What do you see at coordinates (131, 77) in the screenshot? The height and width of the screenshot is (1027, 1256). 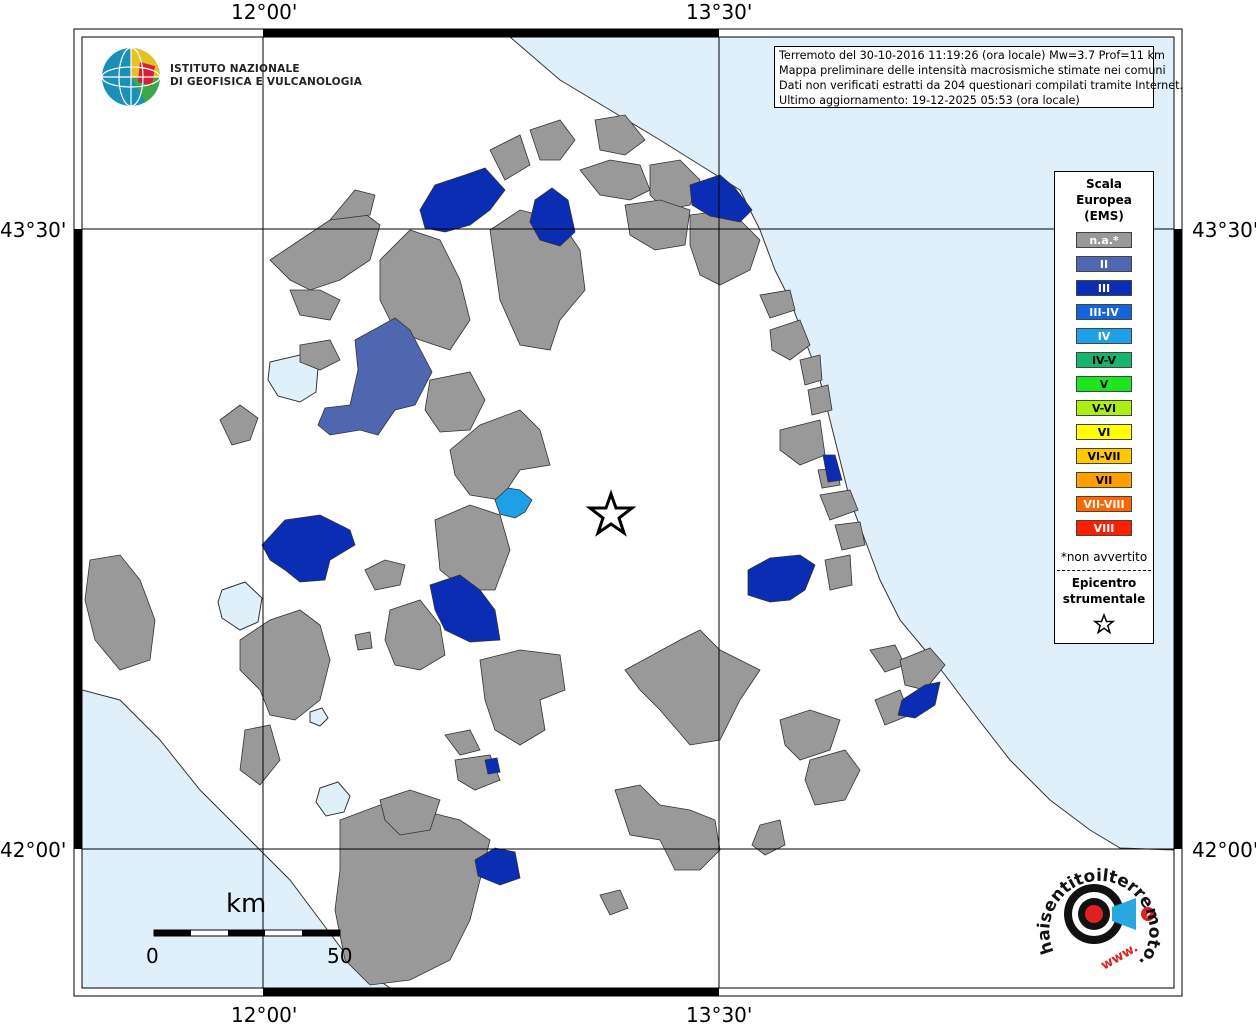 I see `globe-icon` at bounding box center [131, 77].